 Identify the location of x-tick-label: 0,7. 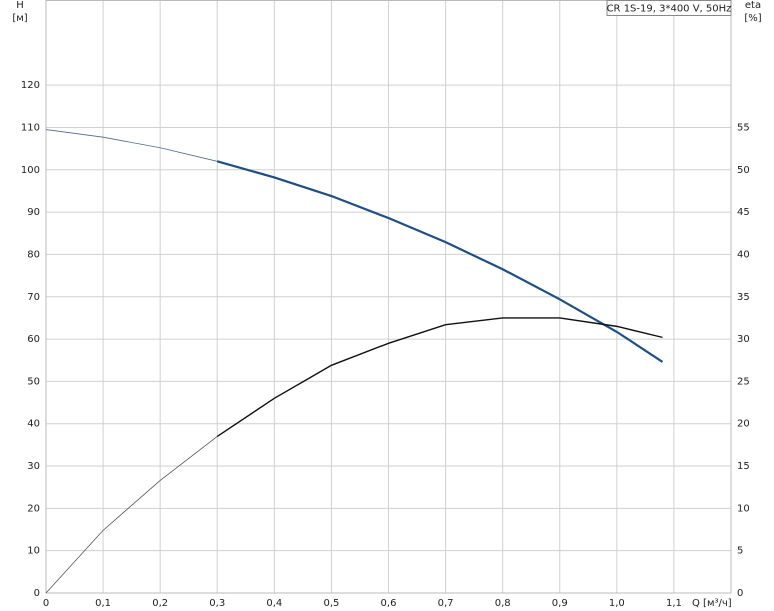
(446, 603).